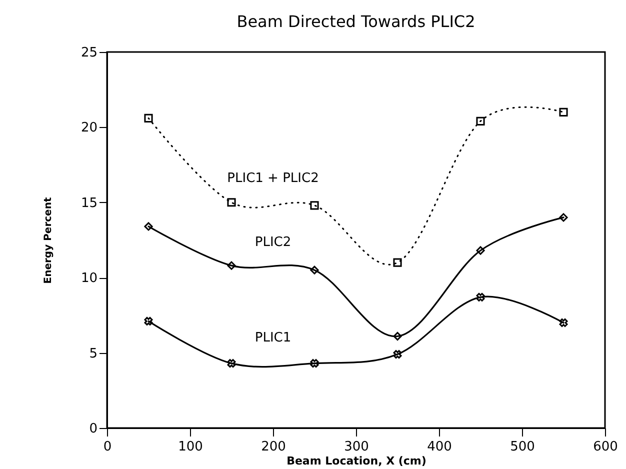 The width and height of the screenshot is (626, 469). Describe the element at coordinates (89, 278) in the screenshot. I see `y-tick-label: 10` at that location.